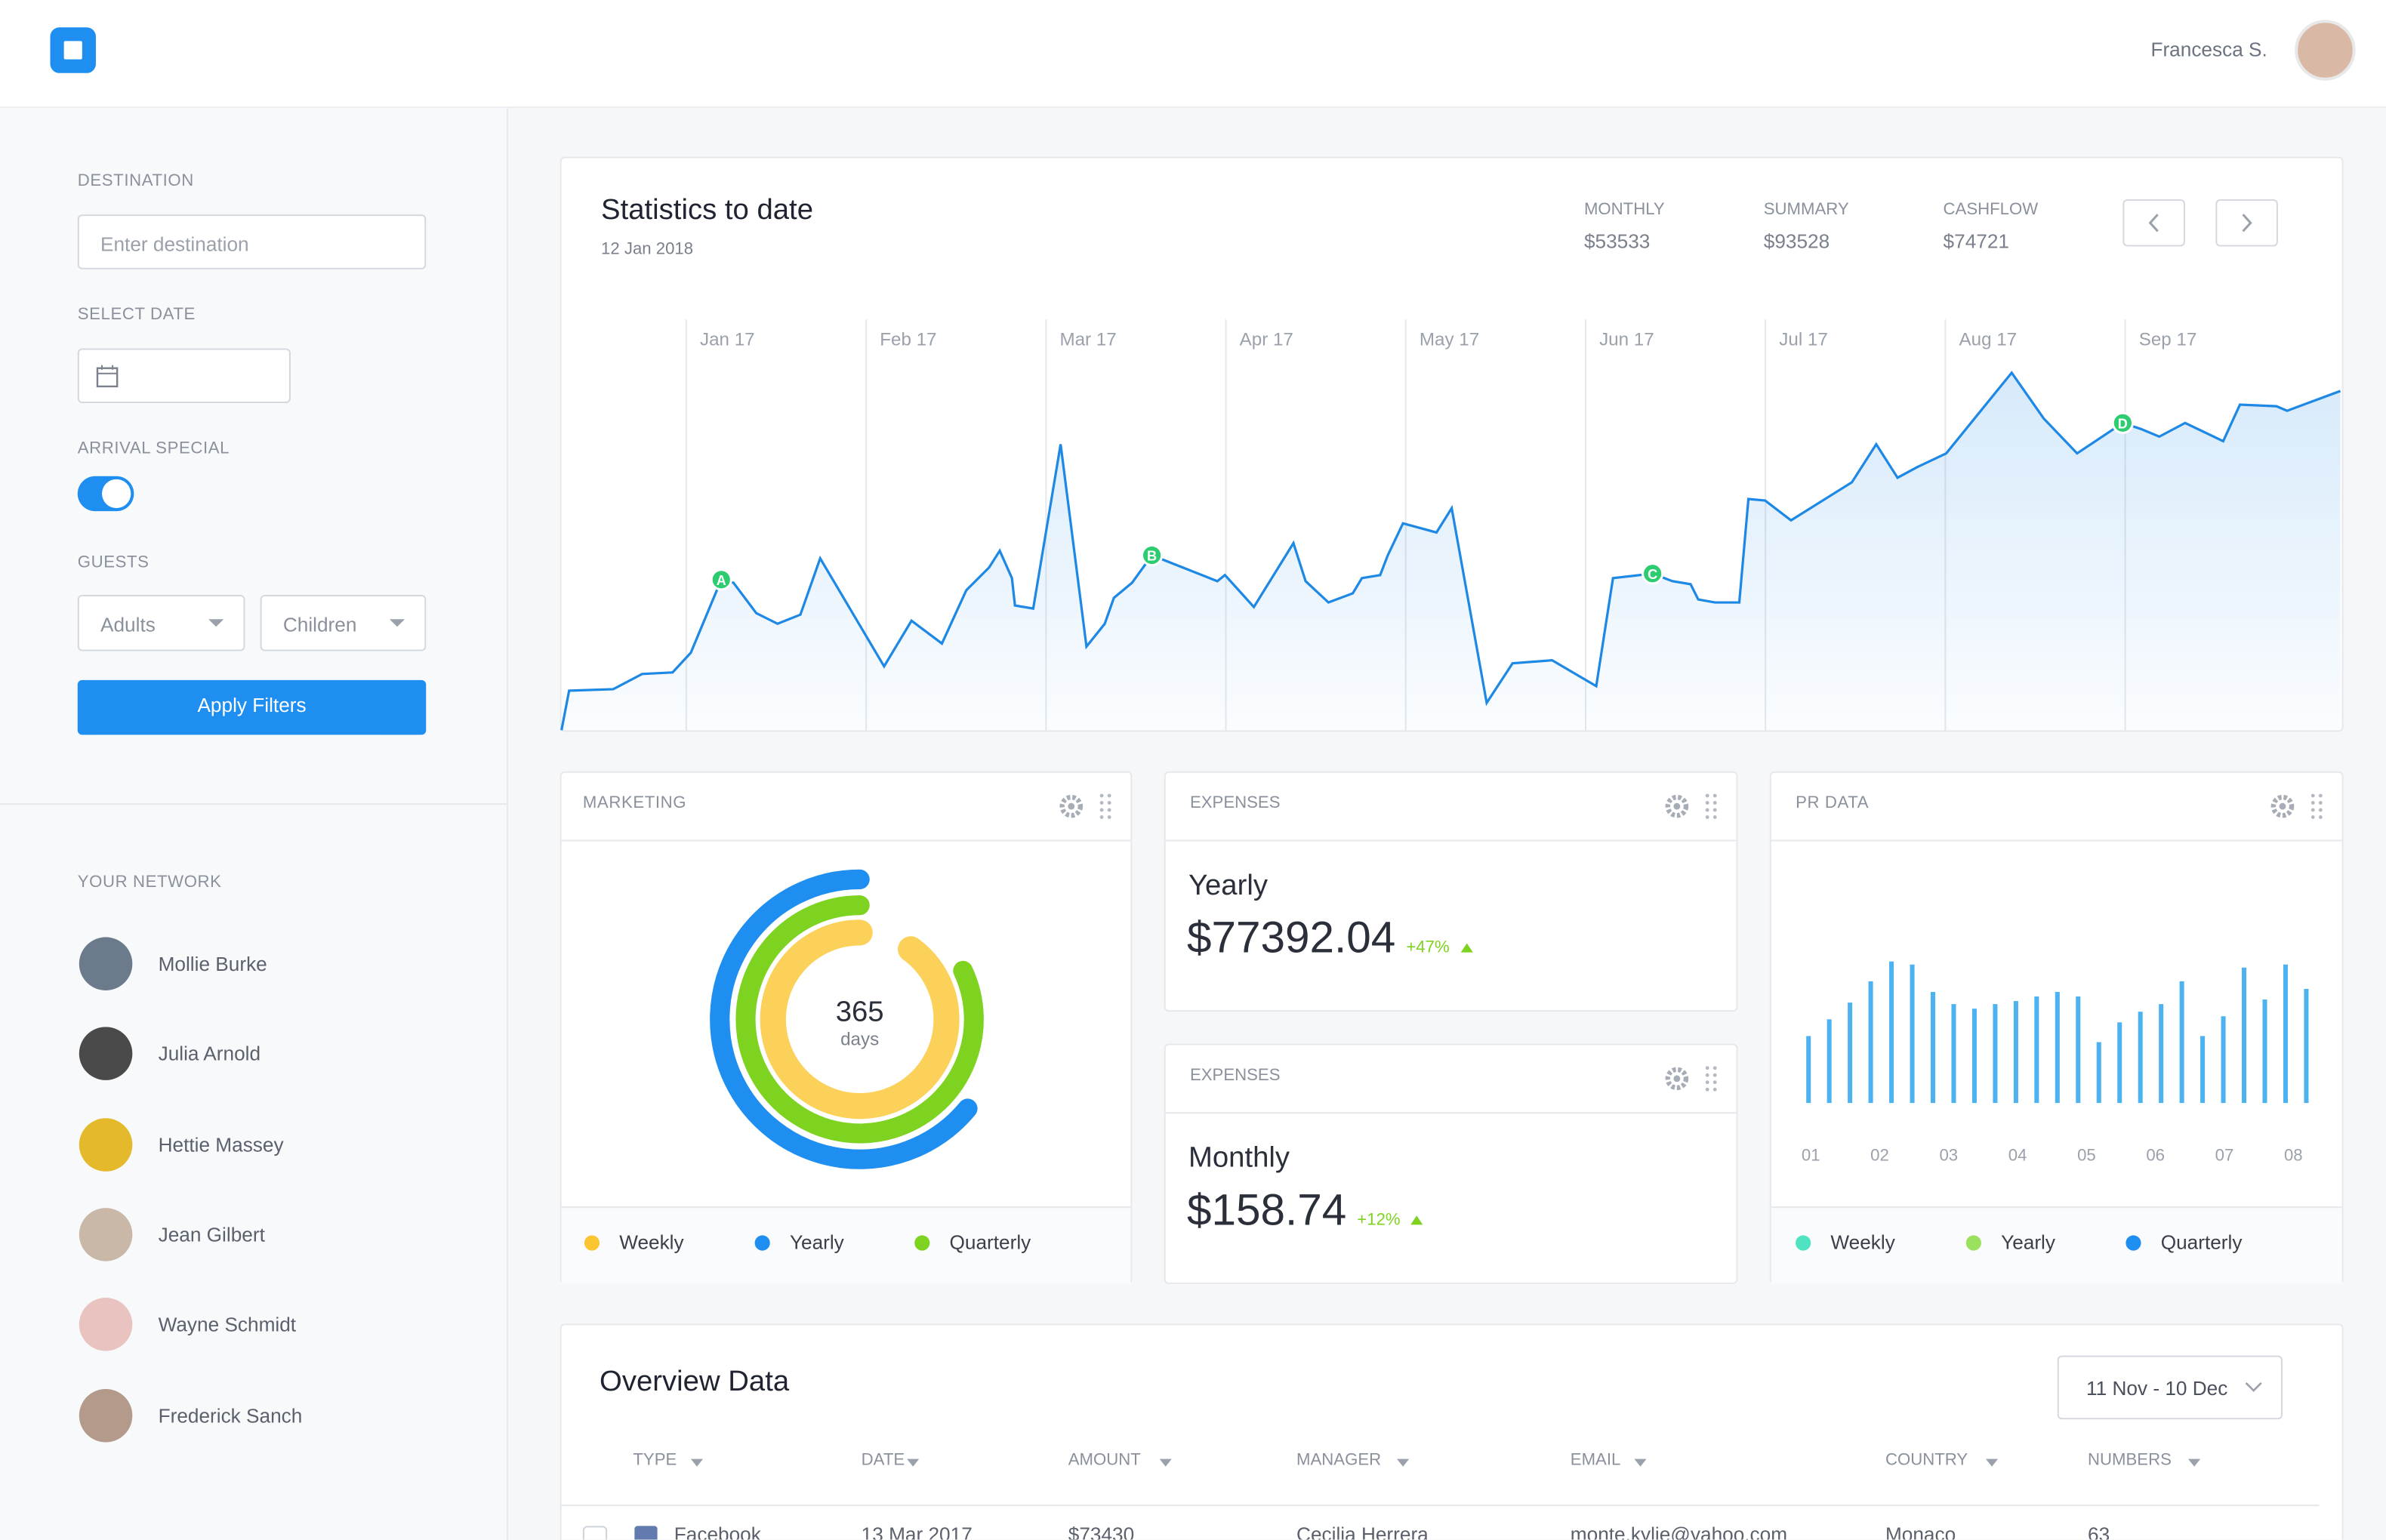 This screenshot has width=2386, height=1540. I want to click on logo, so click(73, 50).